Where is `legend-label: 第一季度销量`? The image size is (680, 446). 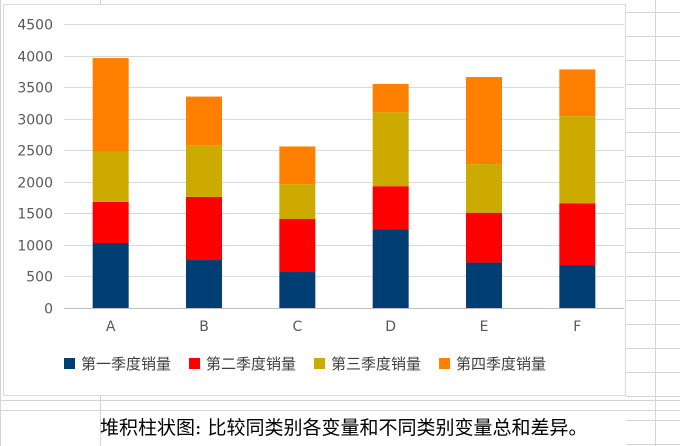
legend-label: 第一季度销量 is located at coordinates (126, 364).